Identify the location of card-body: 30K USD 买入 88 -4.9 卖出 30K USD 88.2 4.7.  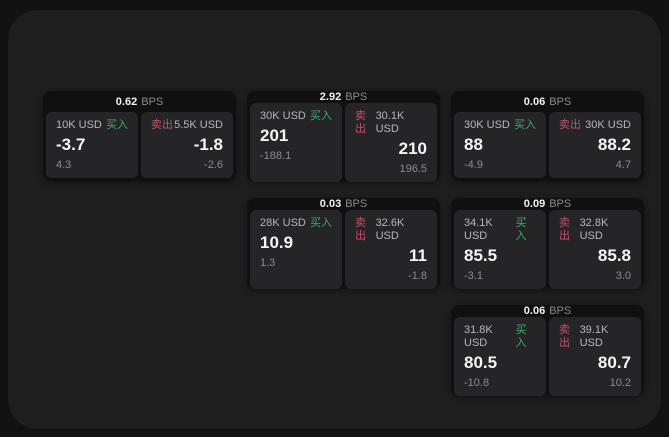
(547, 145).